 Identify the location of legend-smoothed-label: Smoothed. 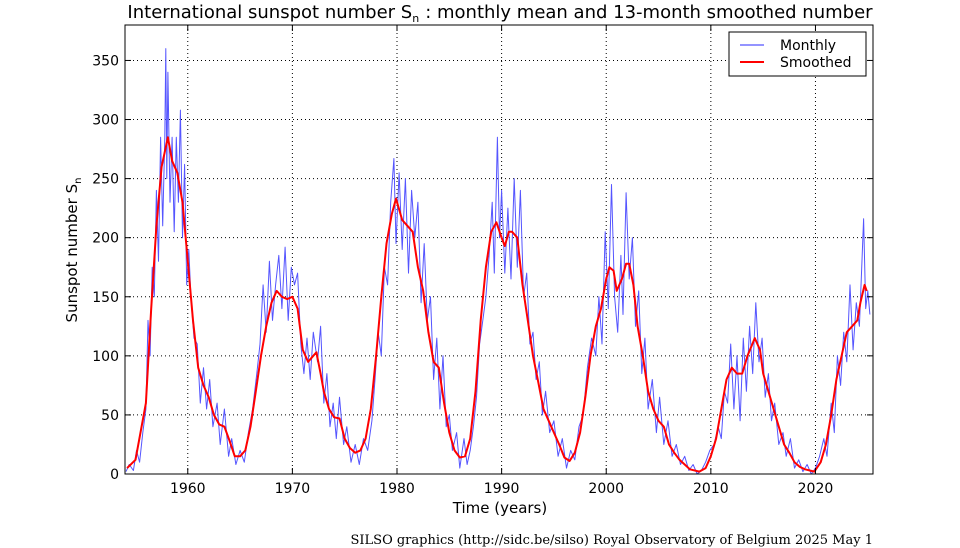
(816, 63).